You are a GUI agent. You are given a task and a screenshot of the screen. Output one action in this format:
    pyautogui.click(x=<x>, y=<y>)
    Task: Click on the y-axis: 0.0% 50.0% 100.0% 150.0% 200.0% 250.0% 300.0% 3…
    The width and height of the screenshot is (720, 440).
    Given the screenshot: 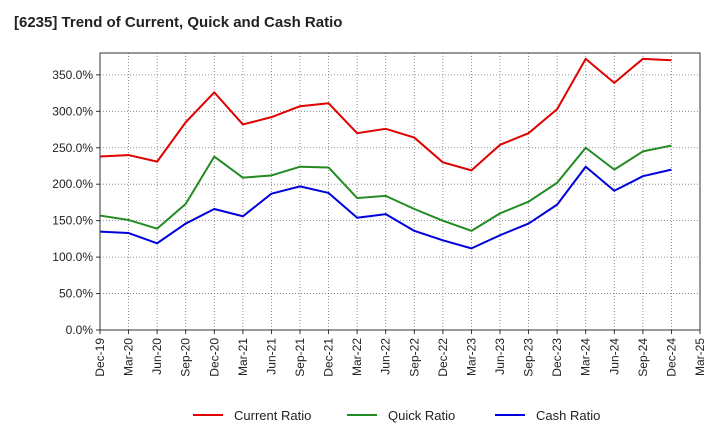 What is the action you would take?
    pyautogui.click(x=76, y=202)
    